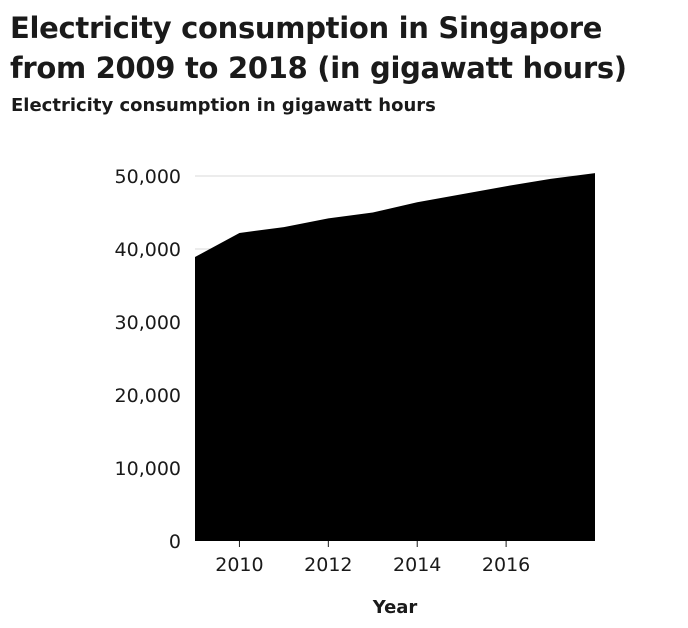 The width and height of the screenshot is (688, 628). What do you see at coordinates (148, 177) in the screenshot?
I see `y-tick-label: 50,000` at bounding box center [148, 177].